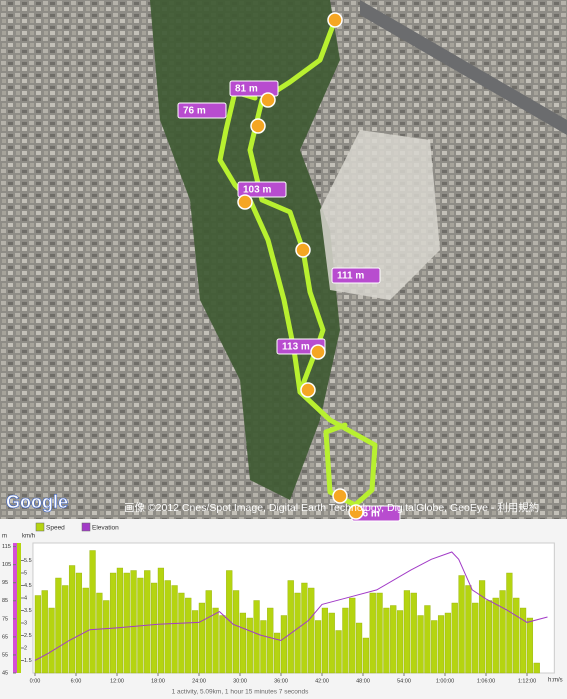  What do you see at coordinates (5, 601) in the screenshot?
I see `y-tick-label: 85` at bounding box center [5, 601].